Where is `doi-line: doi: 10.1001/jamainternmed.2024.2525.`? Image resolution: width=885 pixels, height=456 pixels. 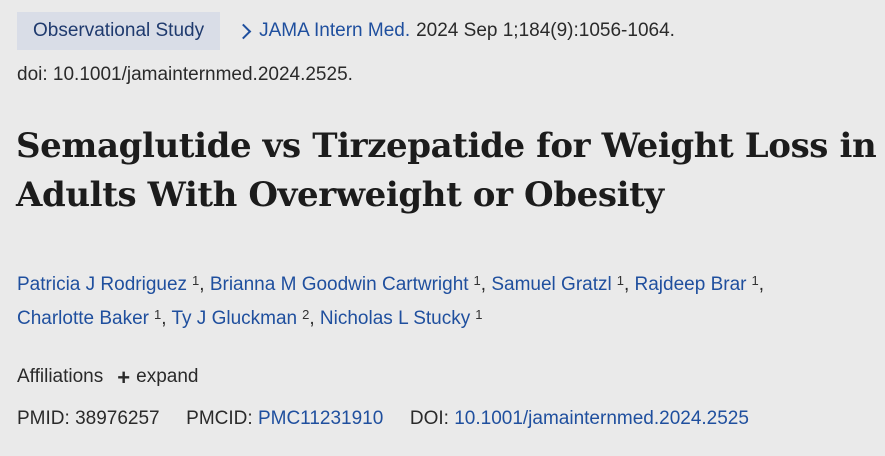 doi-line: doi: 10.1001/jamainternmed.2024.2525. is located at coordinates (185, 74).